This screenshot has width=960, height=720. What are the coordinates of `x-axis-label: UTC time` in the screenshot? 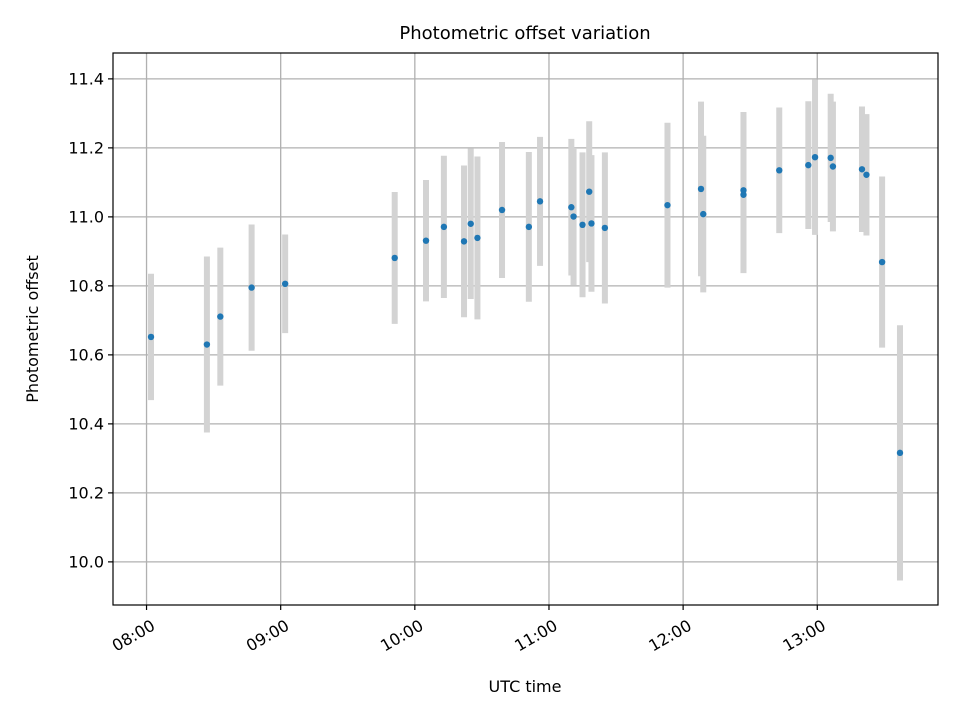 It's located at (525, 686).